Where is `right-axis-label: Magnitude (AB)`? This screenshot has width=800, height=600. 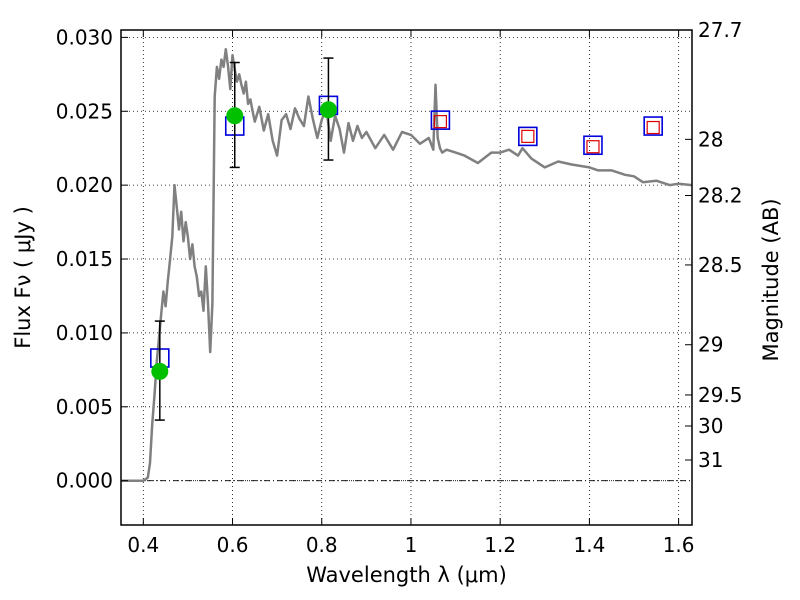 right-axis-label: Magnitude (AB) is located at coordinates (771, 279).